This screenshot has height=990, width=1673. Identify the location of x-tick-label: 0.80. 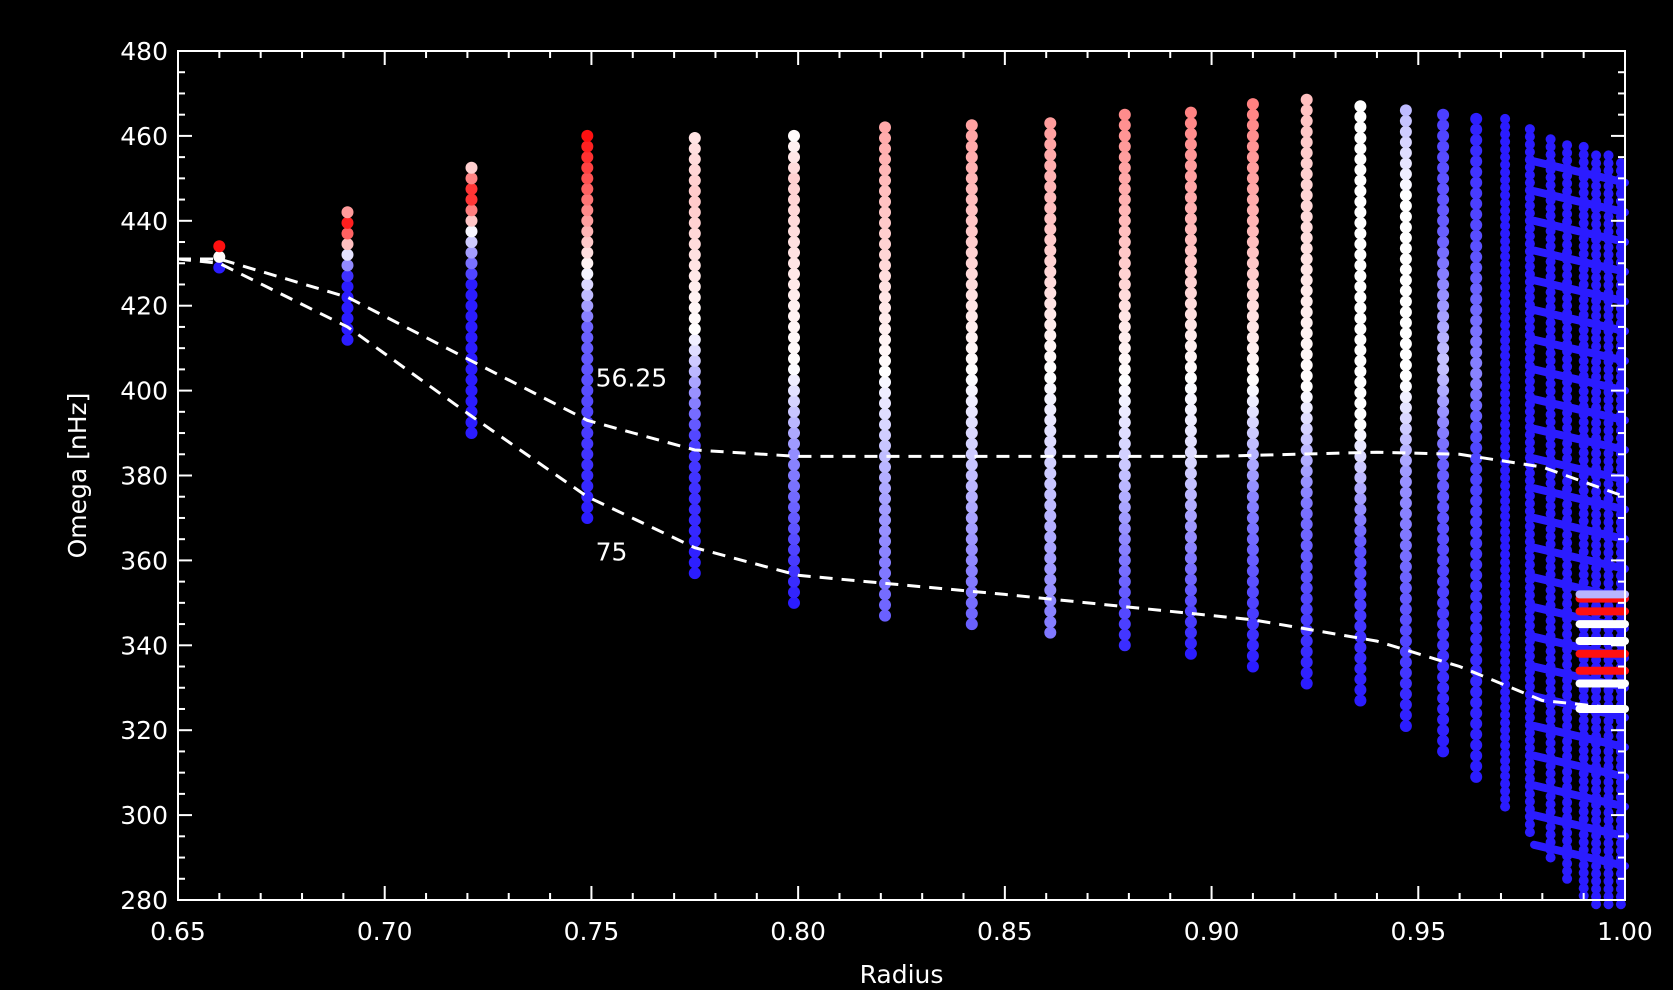
(798, 931).